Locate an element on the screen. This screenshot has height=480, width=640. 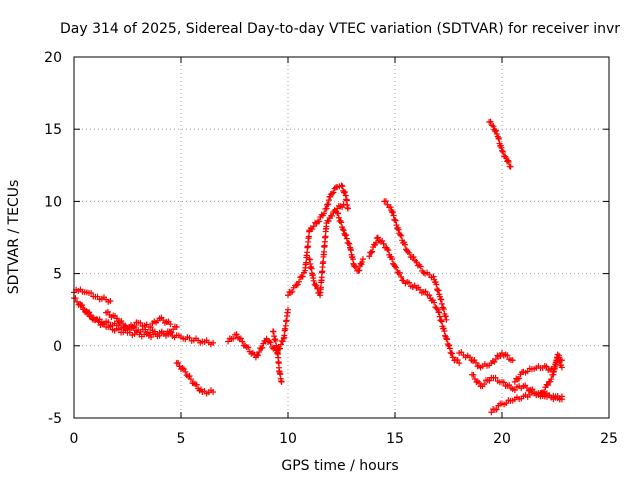
series-pass-i is located at coordinates (415, 260).